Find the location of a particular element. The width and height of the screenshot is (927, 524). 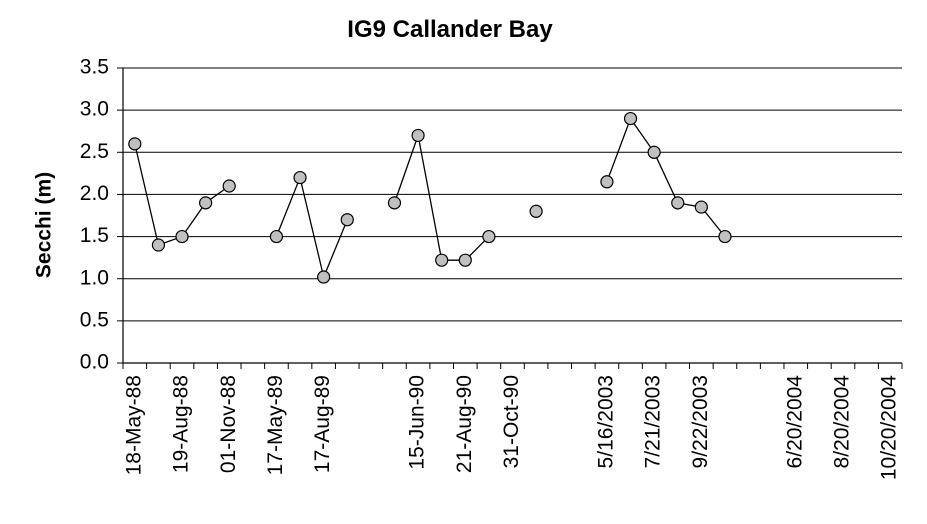

x-tick-label: 5/16/2003 is located at coordinates (605, 421).